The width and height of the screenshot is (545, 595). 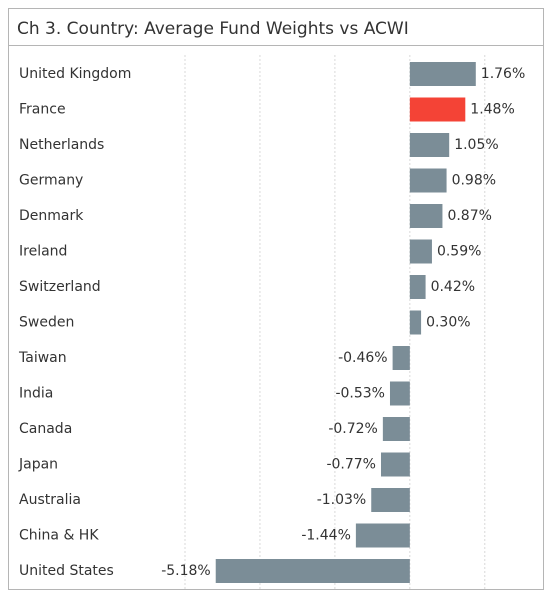 What do you see at coordinates (476, 145) in the screenshot?
I see `value-label: 1.05%` at bounding box center [476, 145].